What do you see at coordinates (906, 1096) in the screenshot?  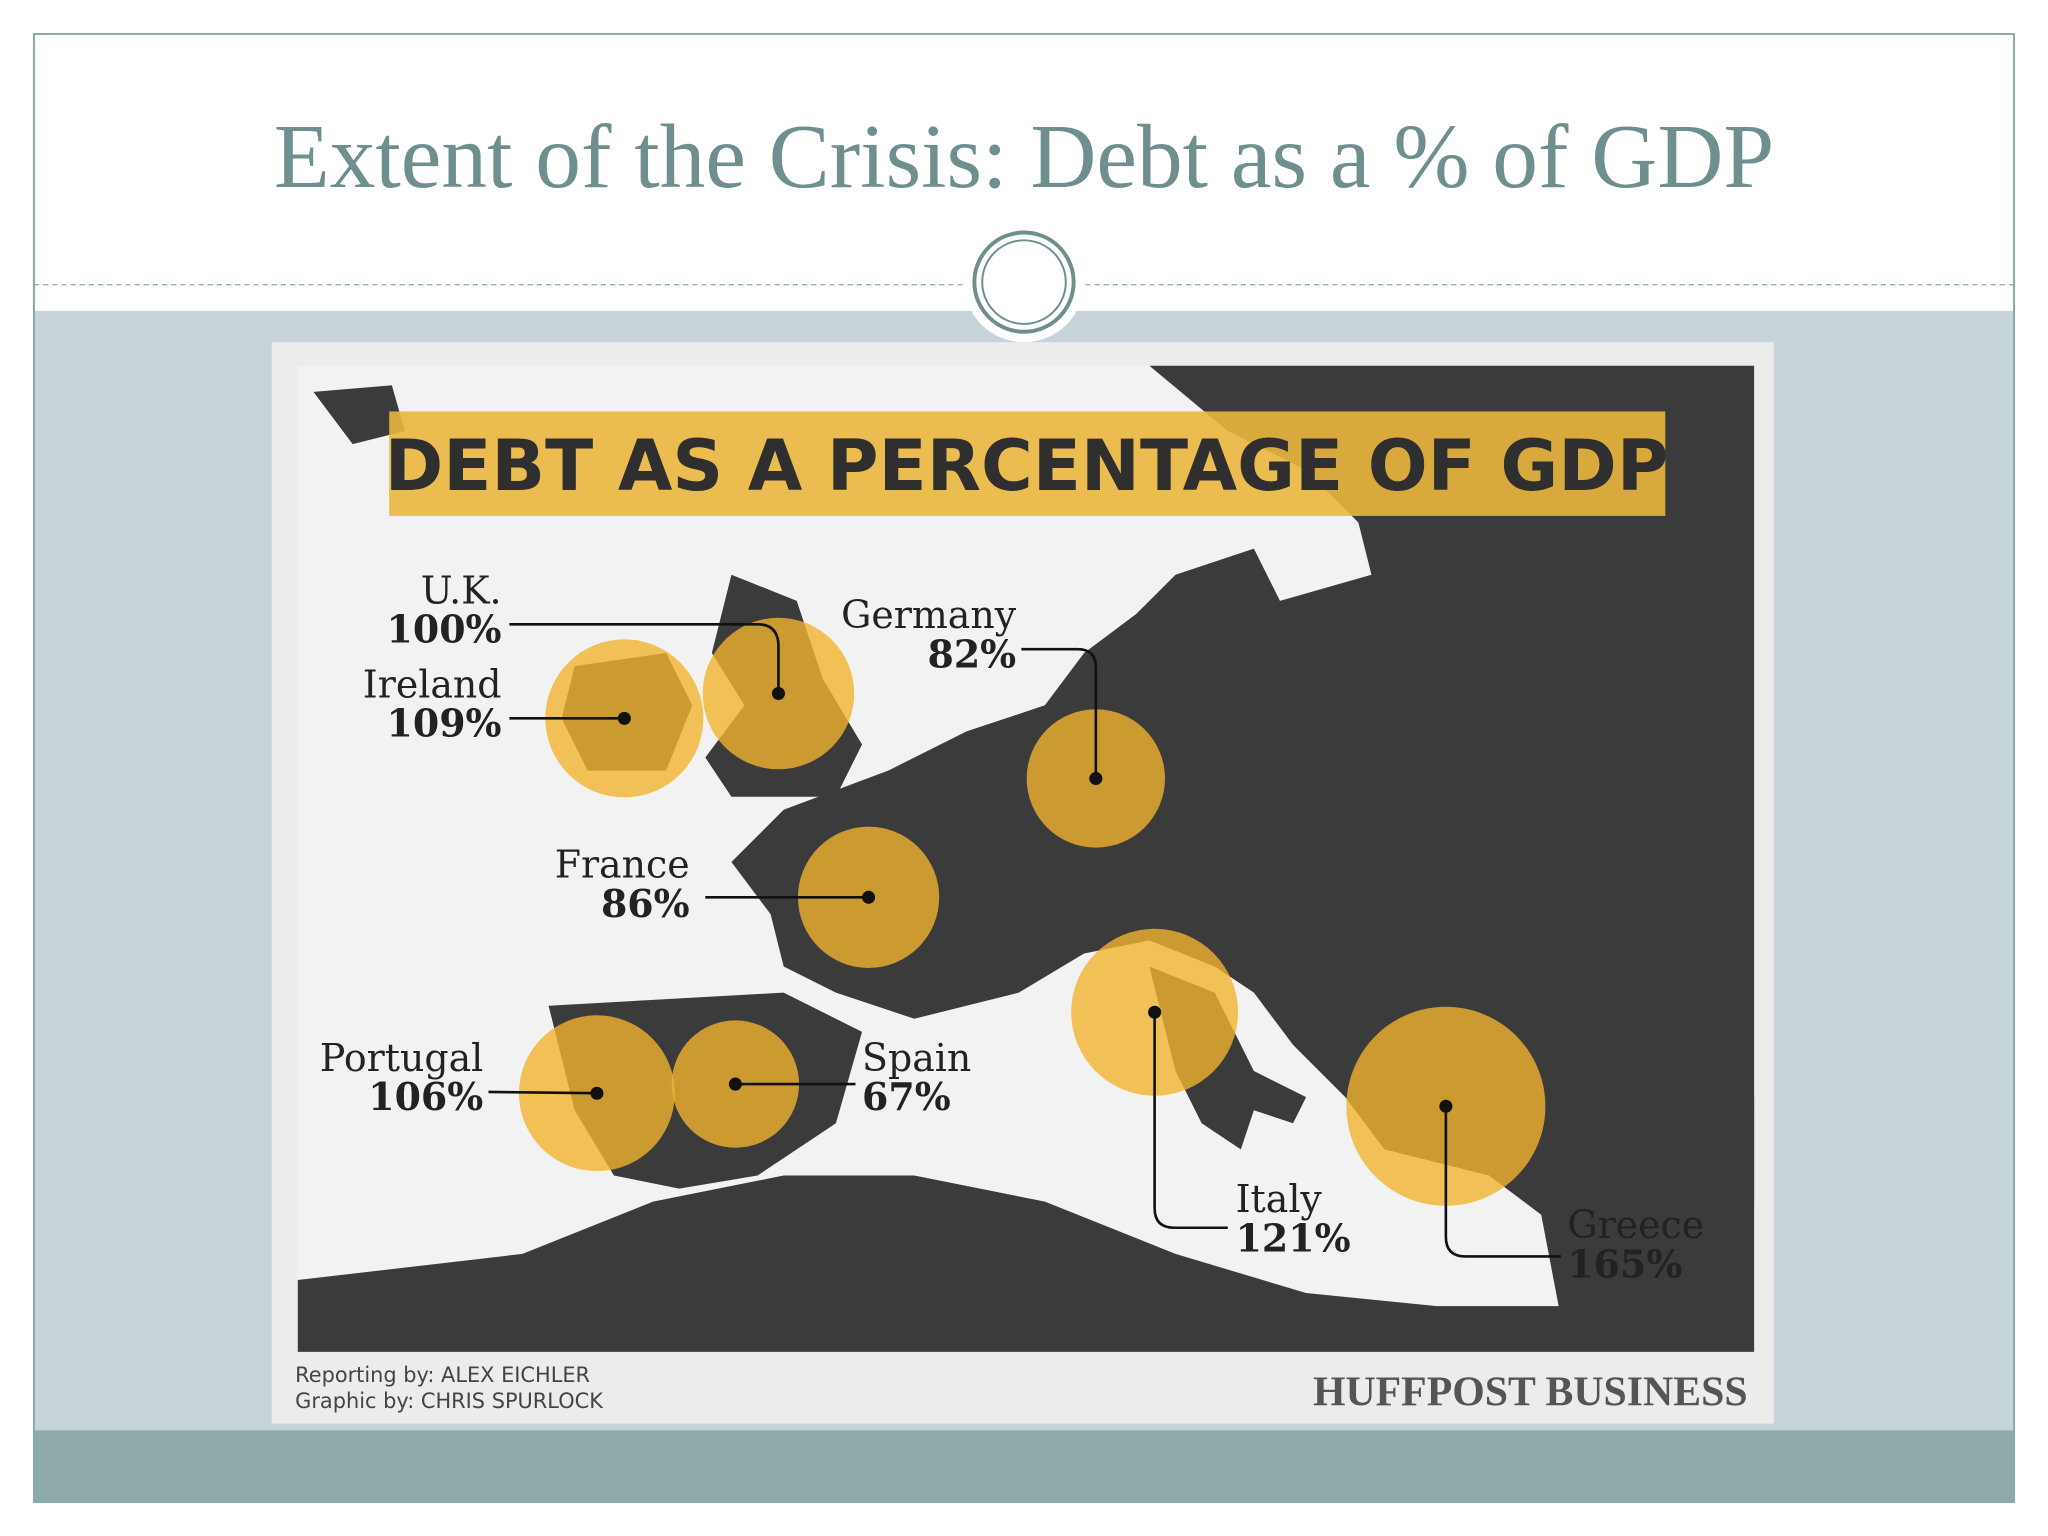 I see `country-value: 67%` at bounding box center [906, 1096].